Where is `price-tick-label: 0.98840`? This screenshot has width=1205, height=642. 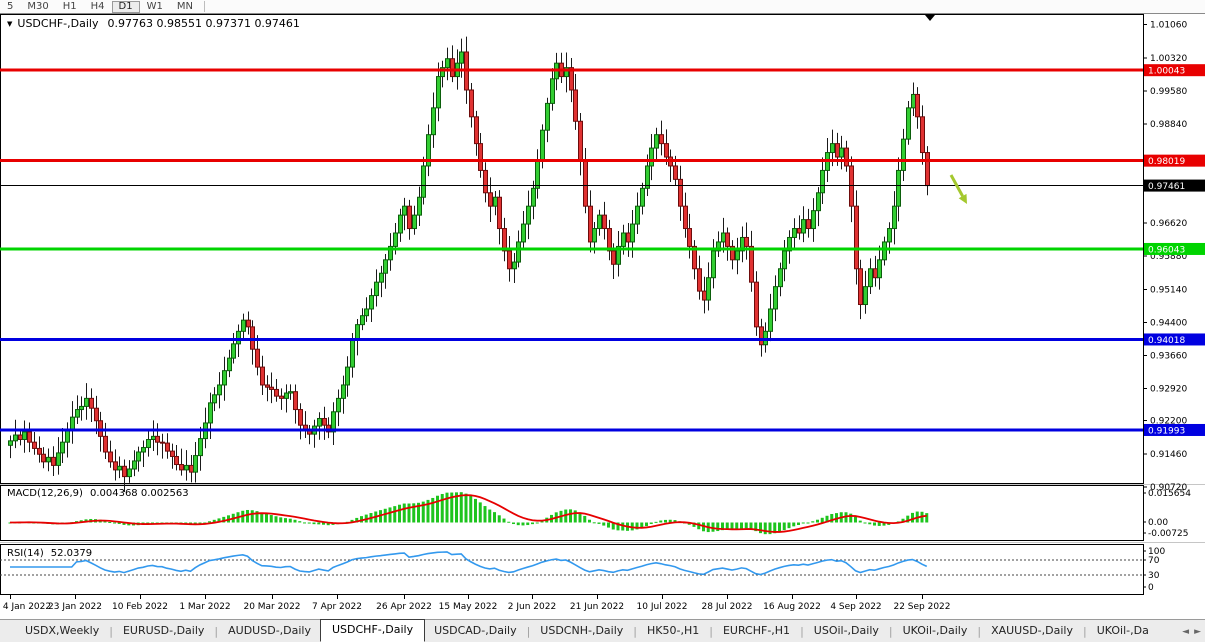 price-tick-label: 0.98840 is located at coordinates (1168, 125).